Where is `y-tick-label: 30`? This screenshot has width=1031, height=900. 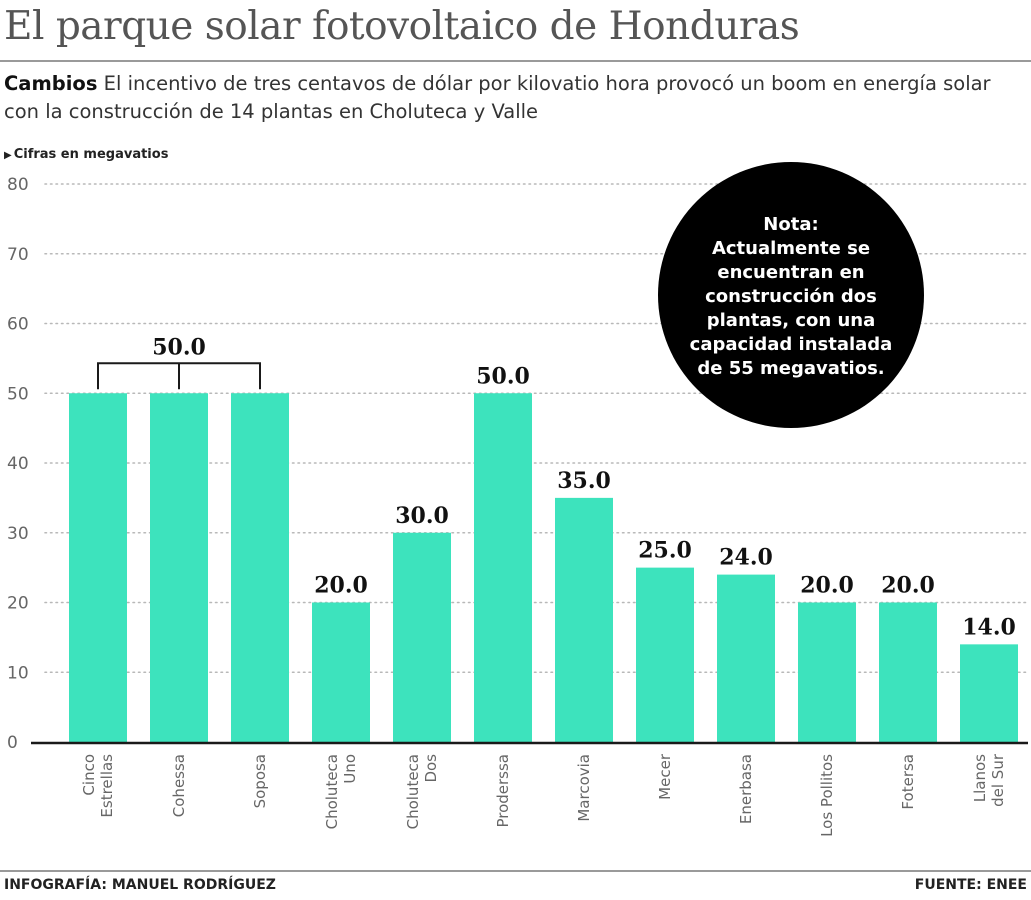 y-tick-label: 30 is located at coordinates (18, 534).